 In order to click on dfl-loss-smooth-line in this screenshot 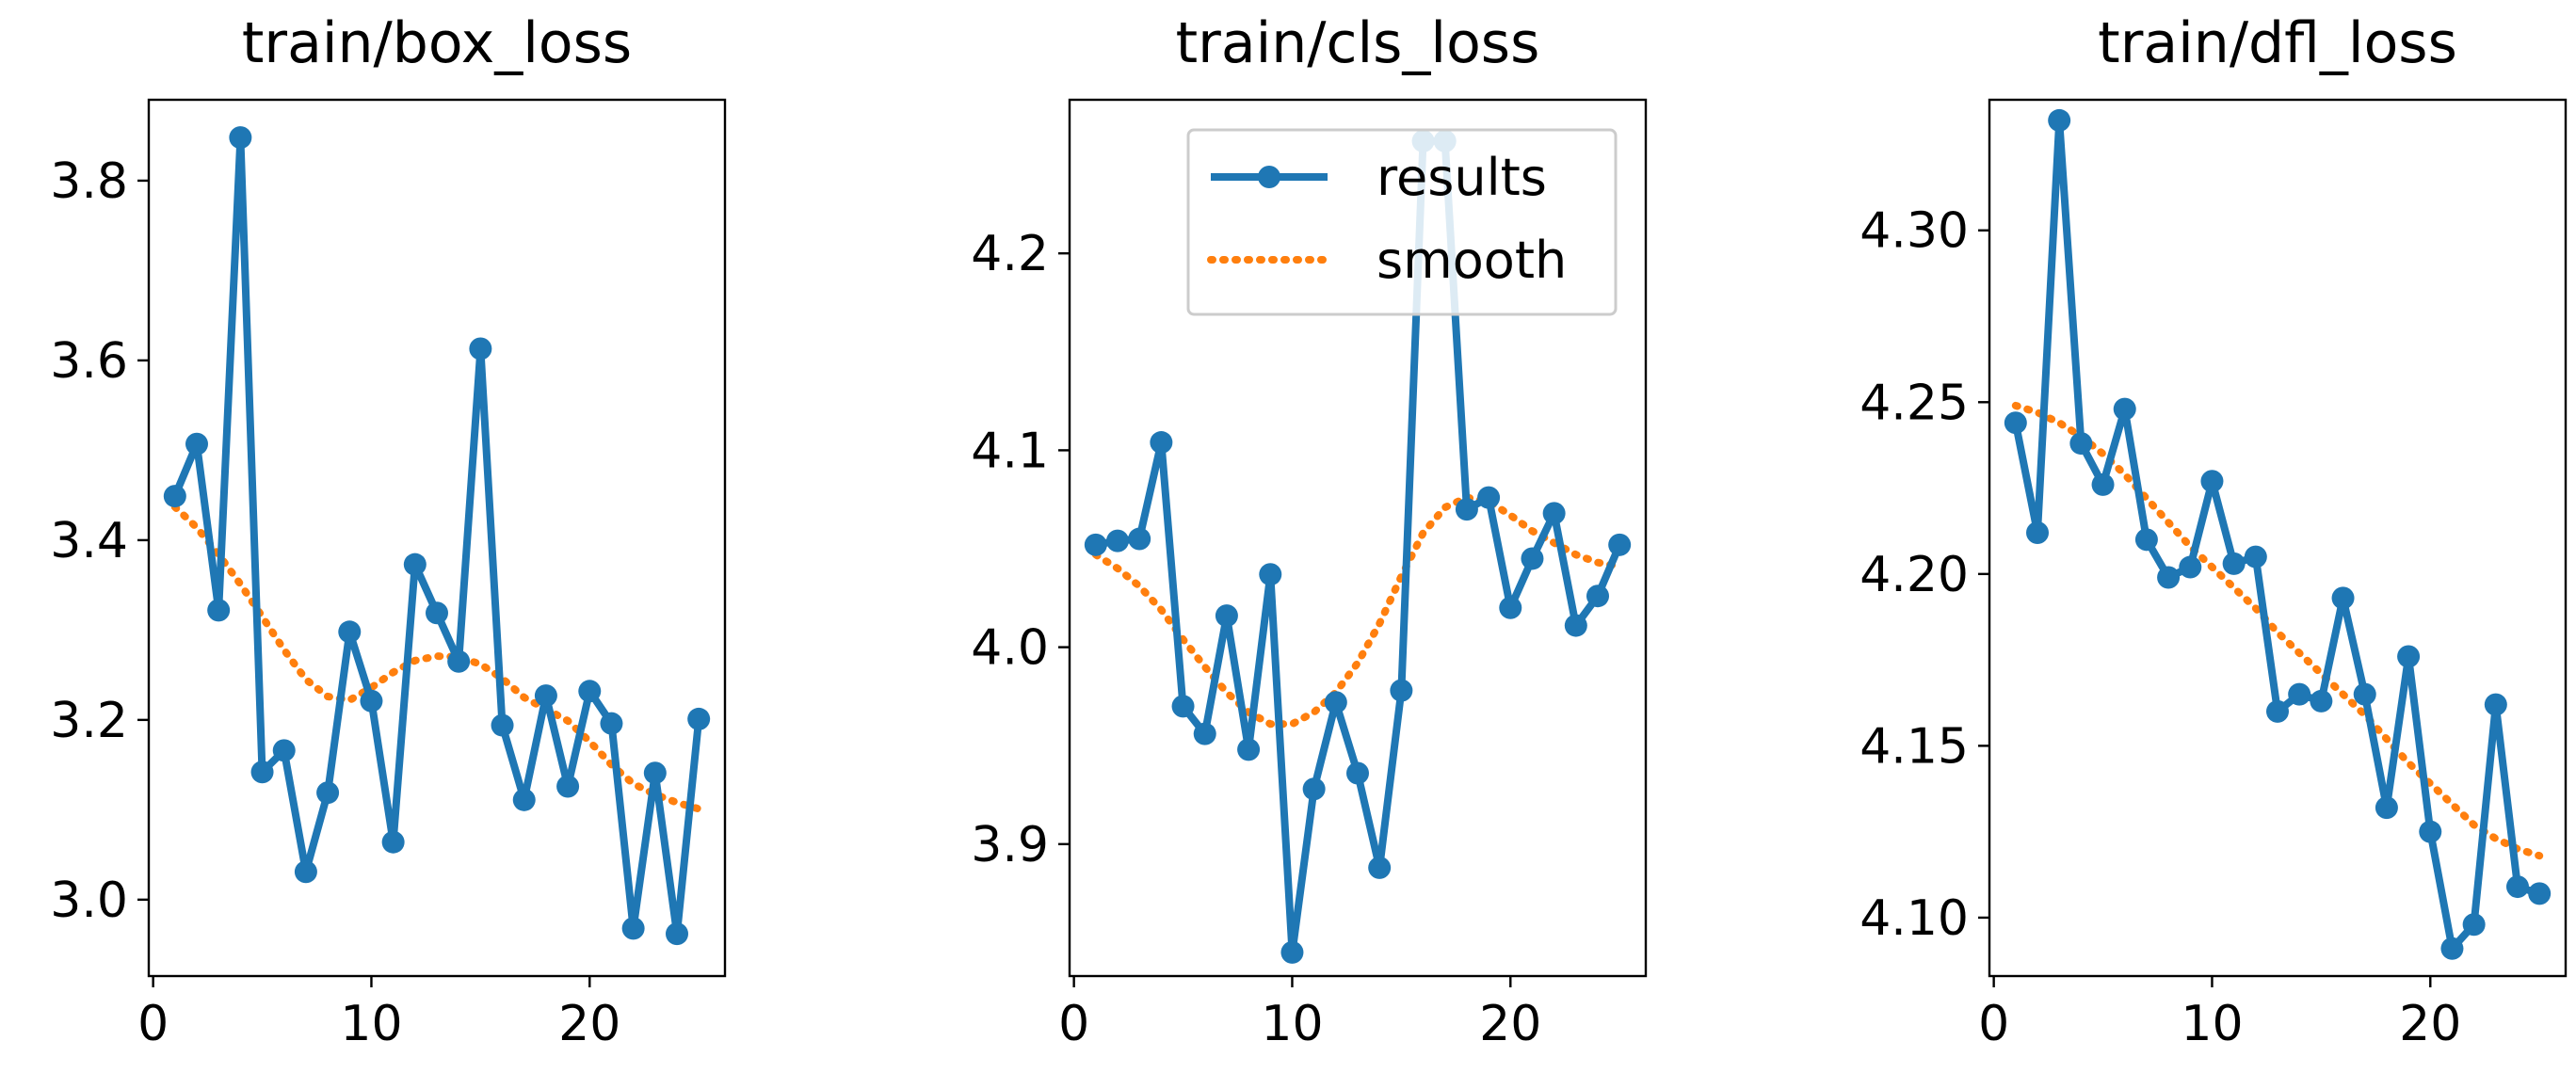, I will do `click(2277, 630)`.